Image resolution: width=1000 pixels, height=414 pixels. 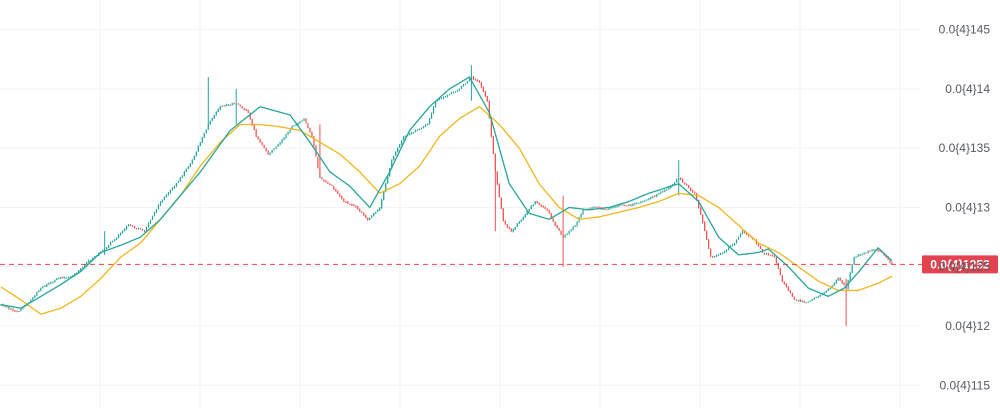 What do you see at coordinates (960, 264) in the screenshot?
I see `last-price-tag` at bounding box center [960, 264].